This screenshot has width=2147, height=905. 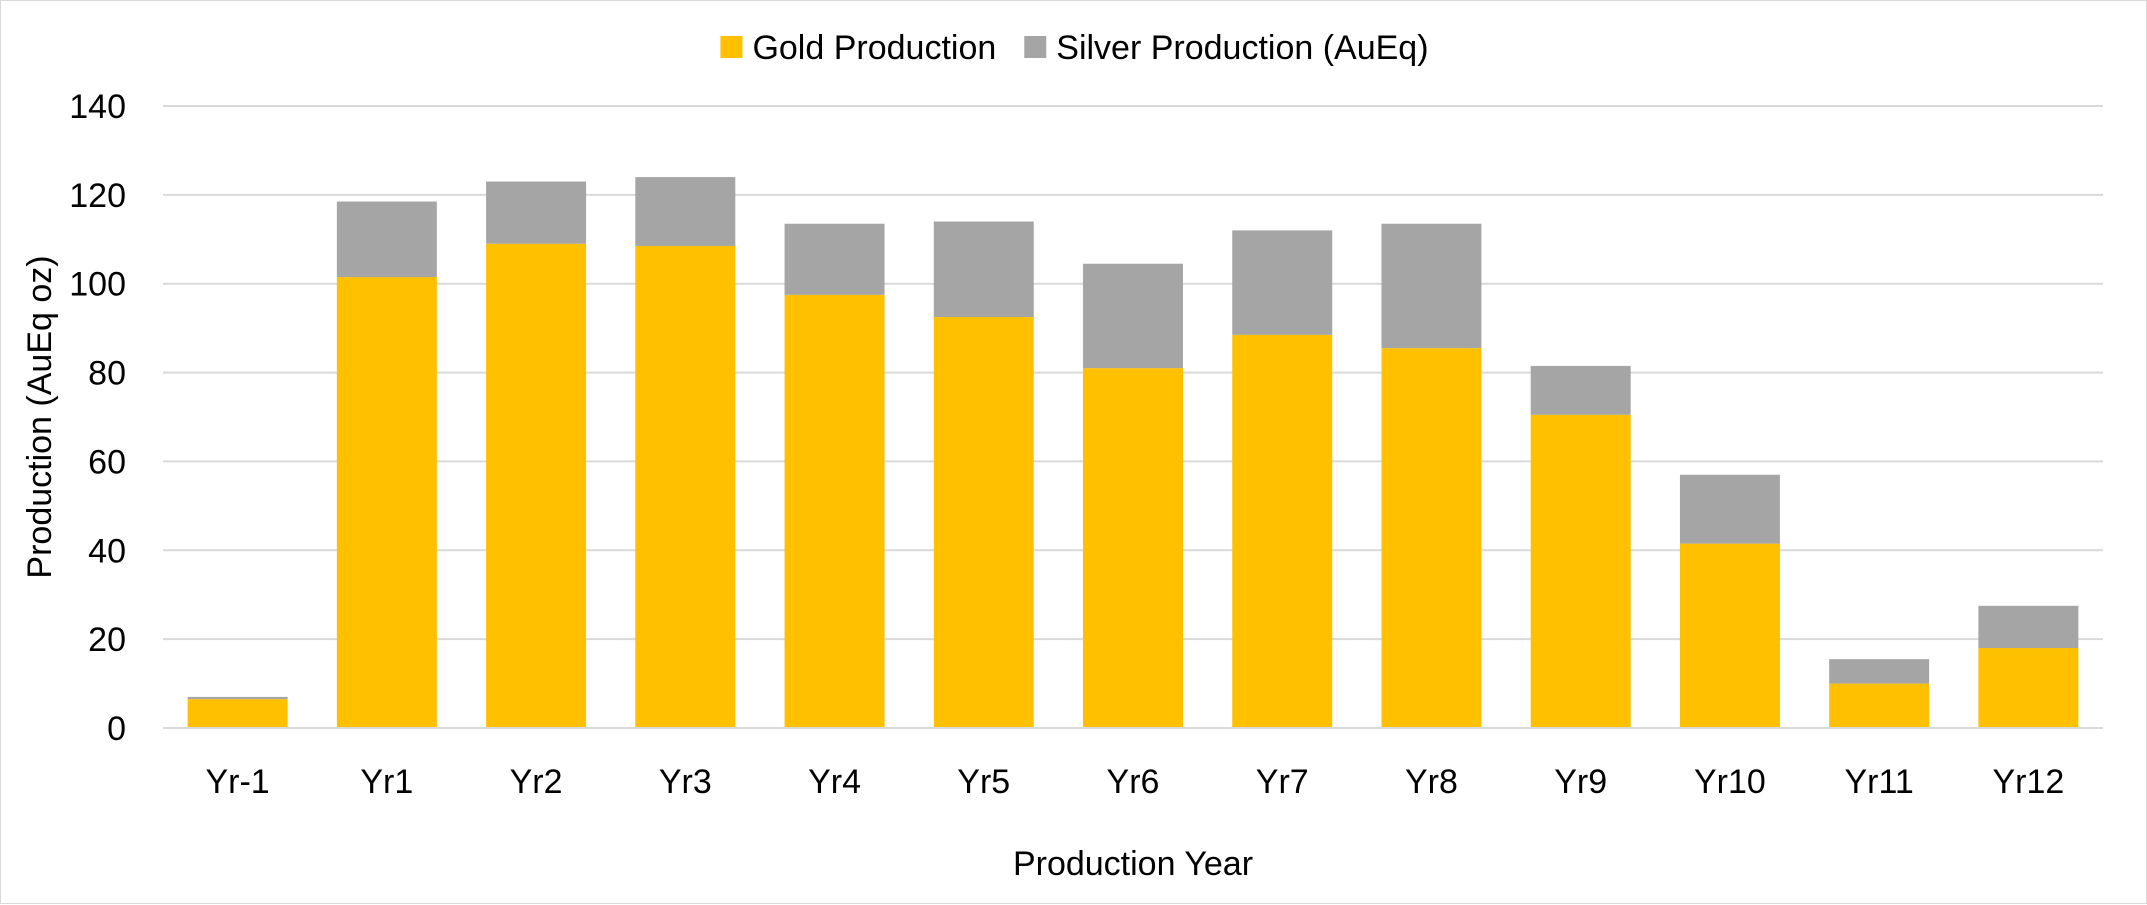 What do you see at coordinates (1431, 782) in the screenshot?
I see `x-tick-label: Yr8` at bounding box center [1431, 782].